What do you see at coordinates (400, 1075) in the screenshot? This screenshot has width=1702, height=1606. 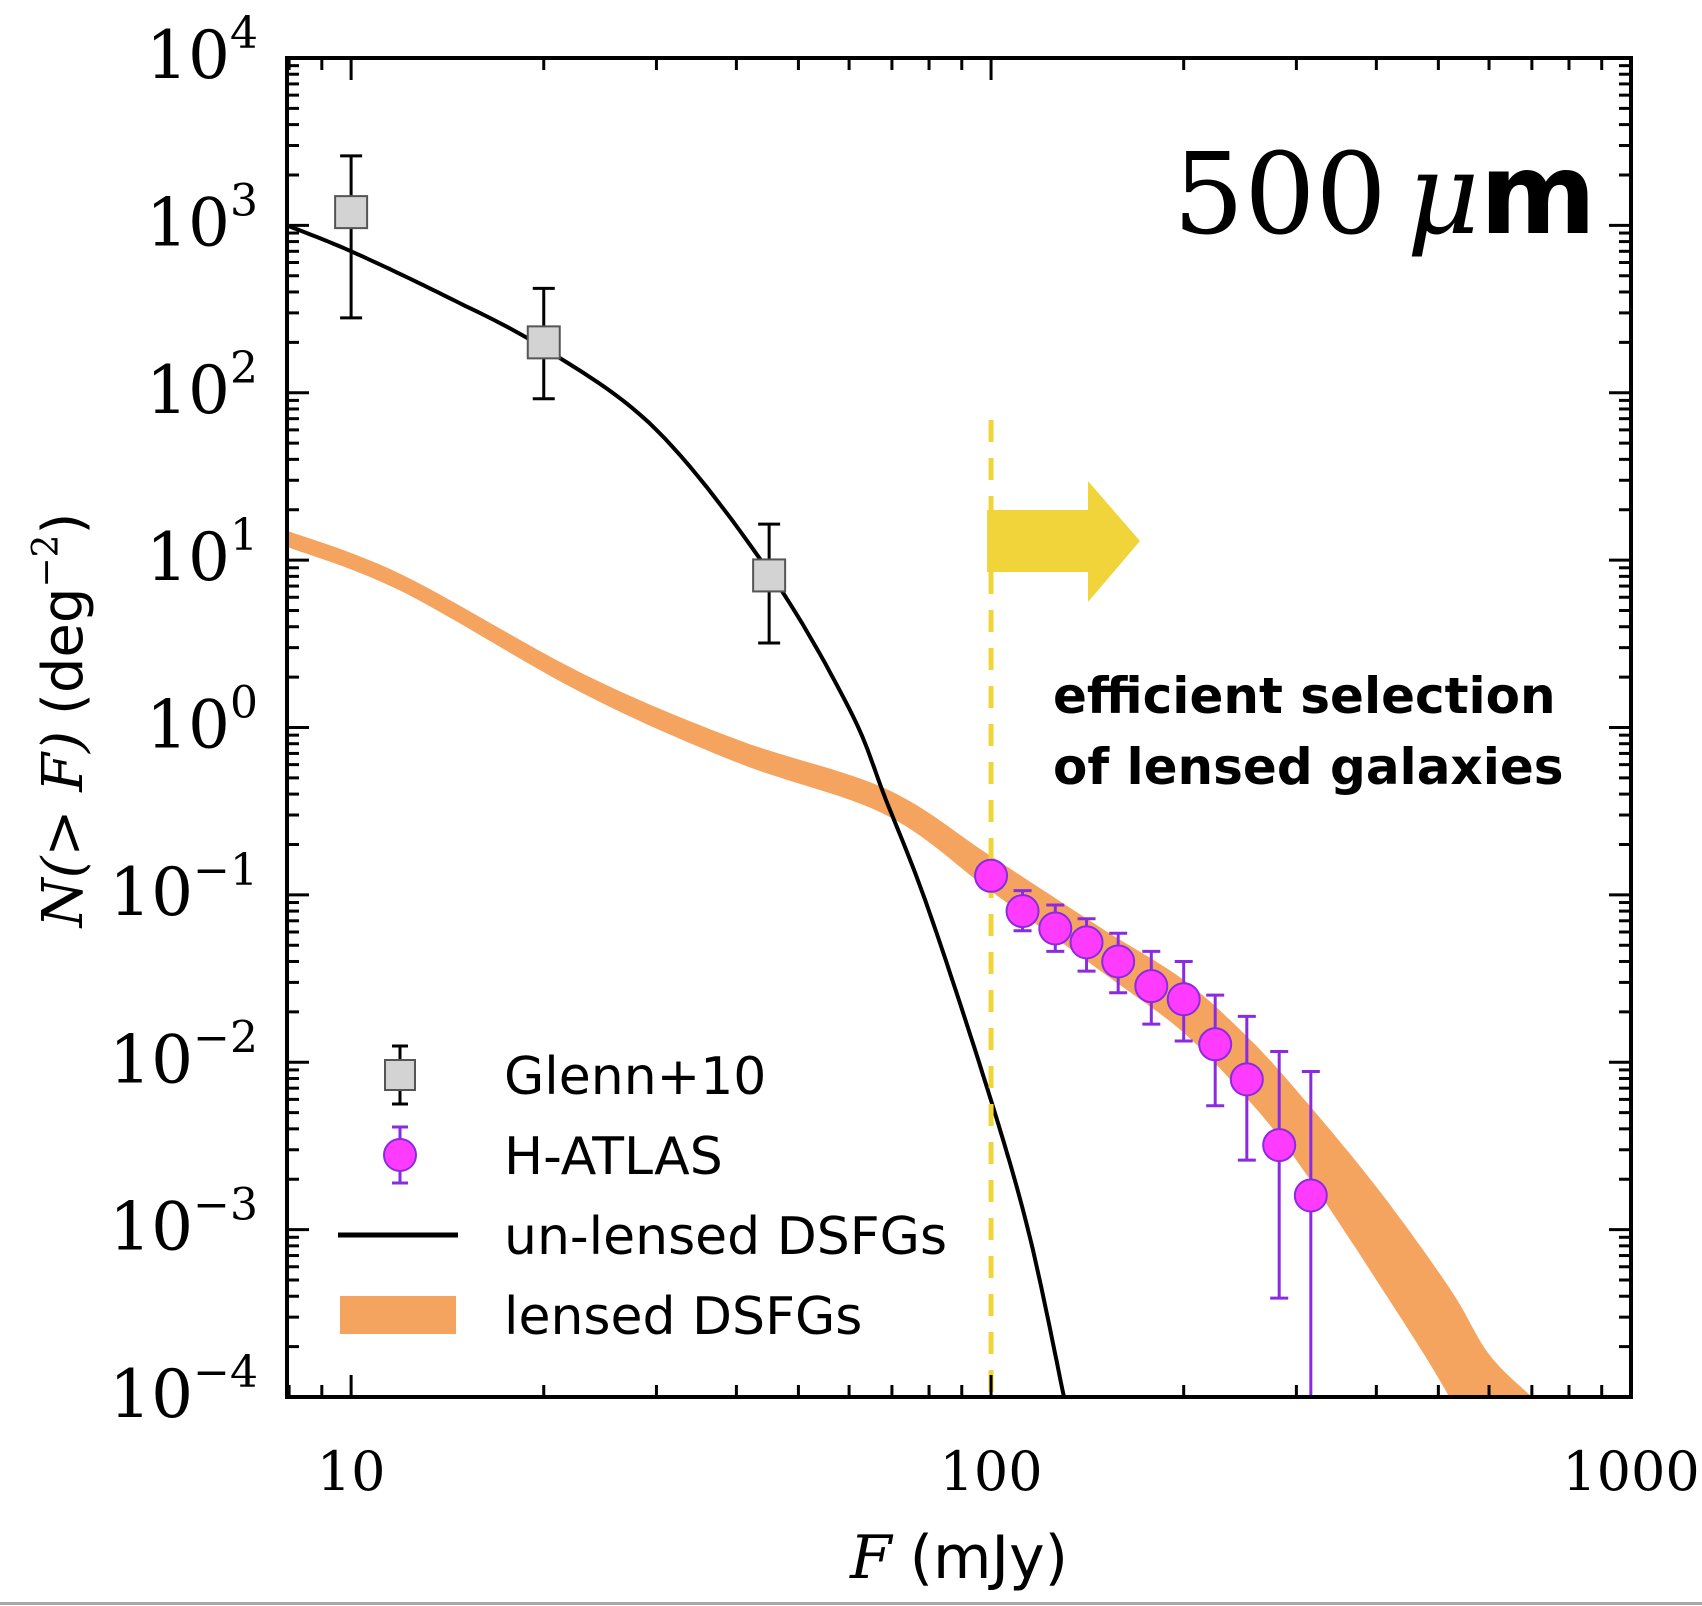 I see `legend-square-icon` at bounding box center [400, 1075].